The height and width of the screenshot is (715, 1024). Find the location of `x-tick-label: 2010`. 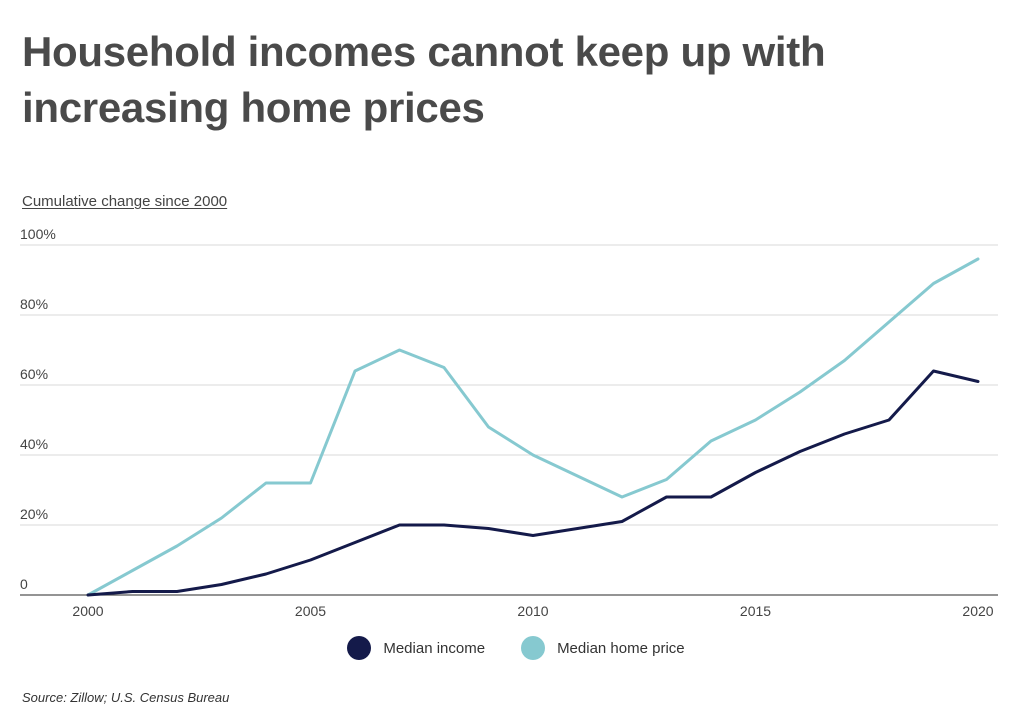

x-tick-label: 2010 is located at coordinates (532, 611).